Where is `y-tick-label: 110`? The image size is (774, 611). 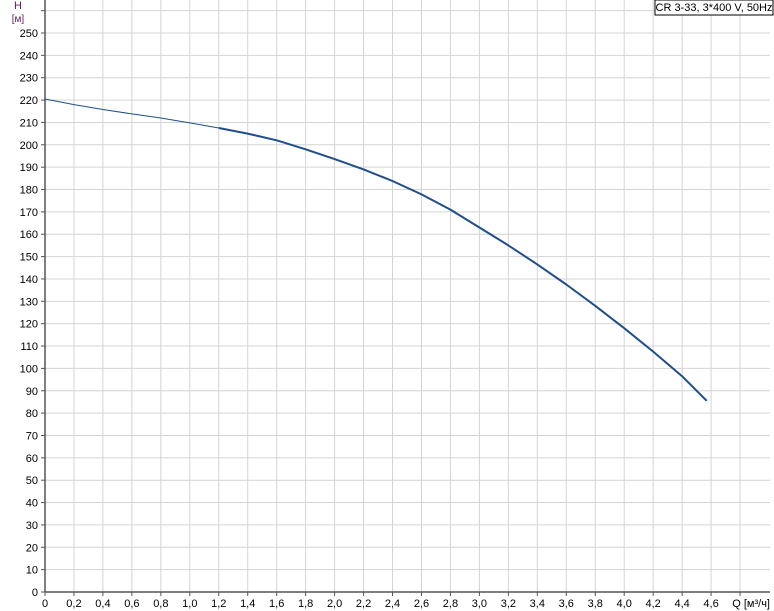 y-tick-label: 110 is located at coordinates (29, 347).